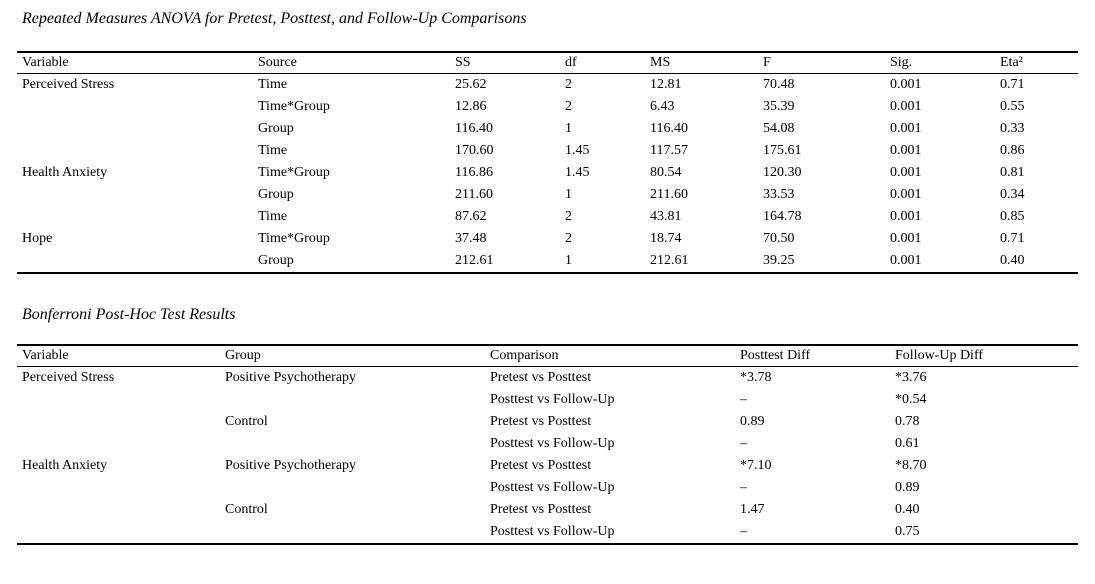  I want to click on table-cell: Time*Group, so click(294, 238).